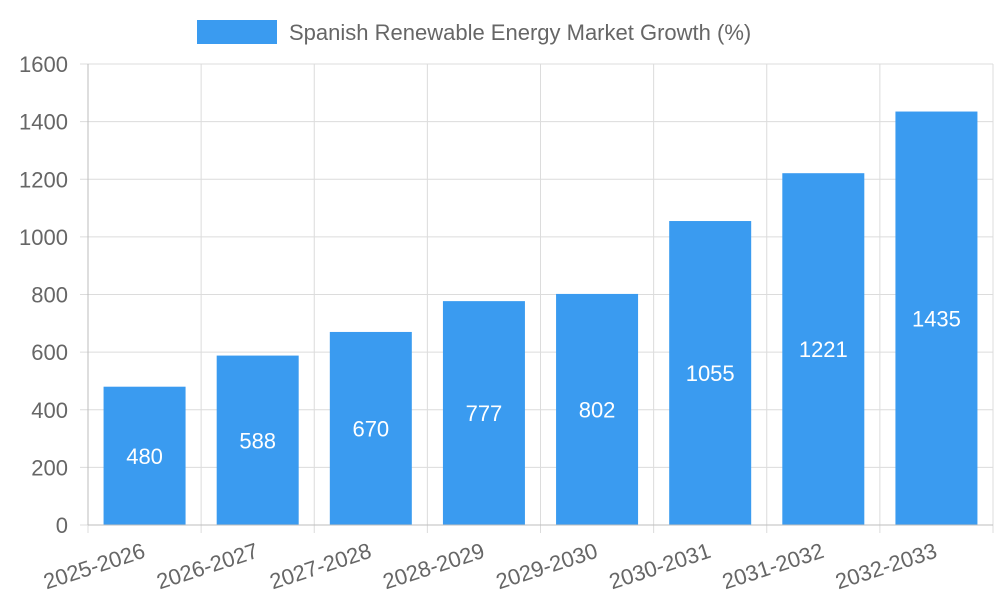 The height and width of the screenshot is (600, 1000). What do you see at coordinates (49, 410) in the screenshot?
I see `y-tick-label: 400` at bounding box center [49, 410].